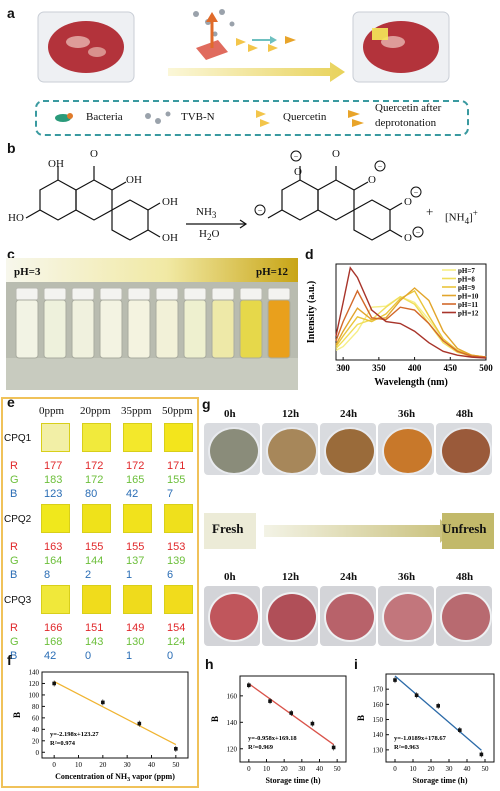 This screenshot has width=500, height=791. What do you see at coordinates (468, 305) in the screenshot?
I see `legend-label: pH=11` at bounding box center [468, 305].